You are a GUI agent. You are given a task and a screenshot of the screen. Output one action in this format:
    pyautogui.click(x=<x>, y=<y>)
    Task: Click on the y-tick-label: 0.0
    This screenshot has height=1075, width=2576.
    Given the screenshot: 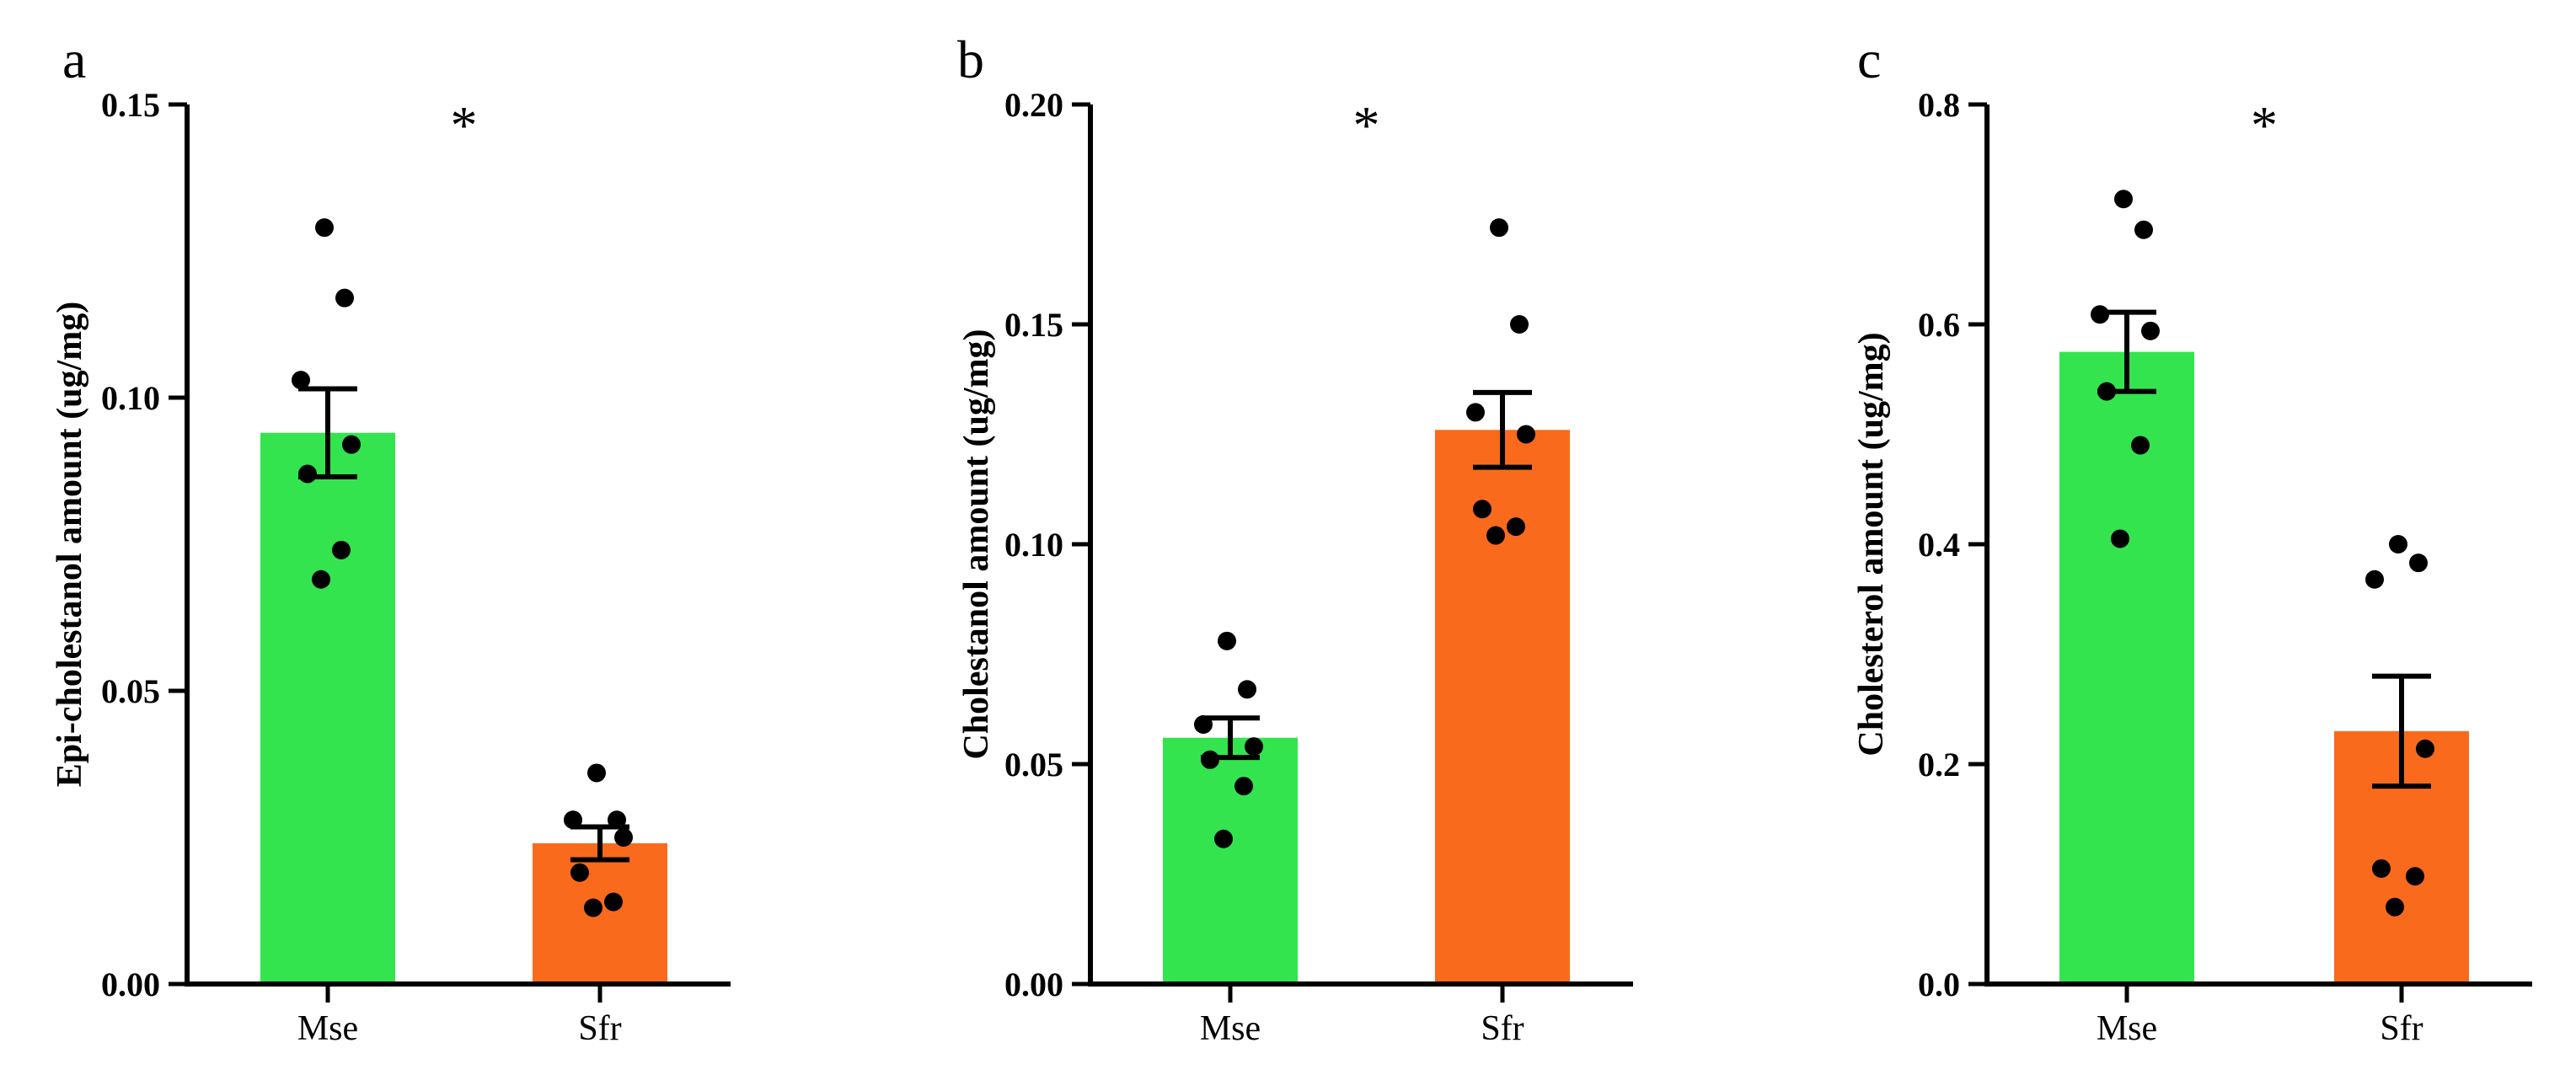 What is the action you would take?
    pyautogui.click(x=1939, y=984)
    